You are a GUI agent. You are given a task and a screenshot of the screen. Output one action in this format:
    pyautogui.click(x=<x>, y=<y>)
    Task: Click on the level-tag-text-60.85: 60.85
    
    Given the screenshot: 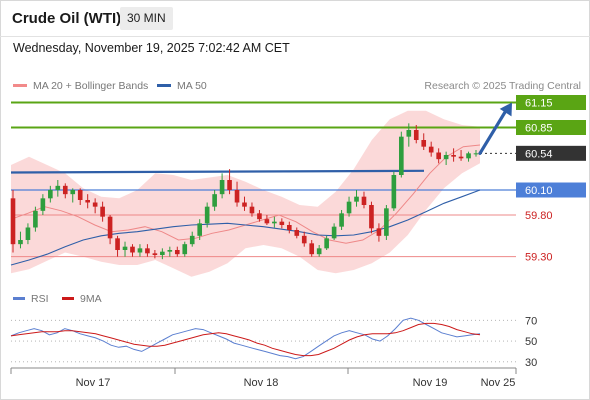 What is the action you would take?
    pyautogui.click(x=539, y=129)
    